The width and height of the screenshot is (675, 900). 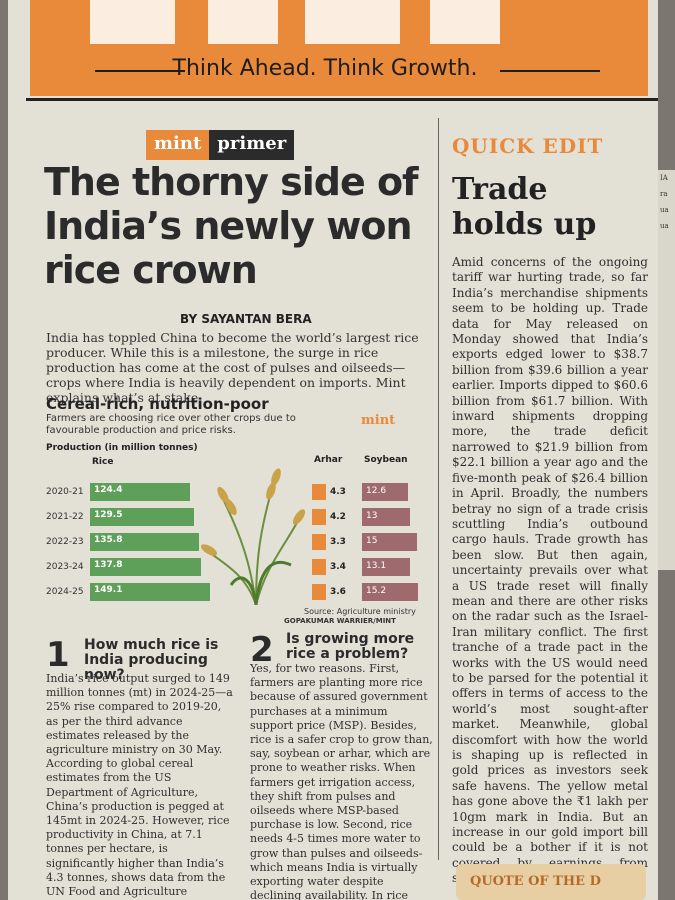 What do you see at coordinates (246, 319) in the screenshot?
I see `article-byline: BY SAYANTAN BERA` at bounding box center [246, 319].